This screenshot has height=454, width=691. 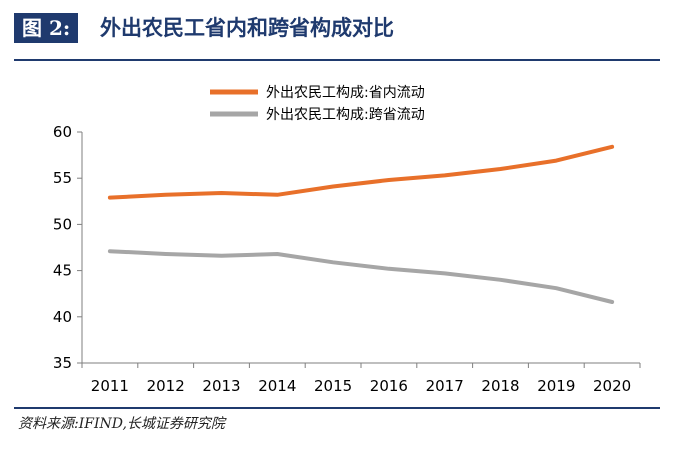 I want to click on y-tick-label: 35, so click(x=62, y=363).